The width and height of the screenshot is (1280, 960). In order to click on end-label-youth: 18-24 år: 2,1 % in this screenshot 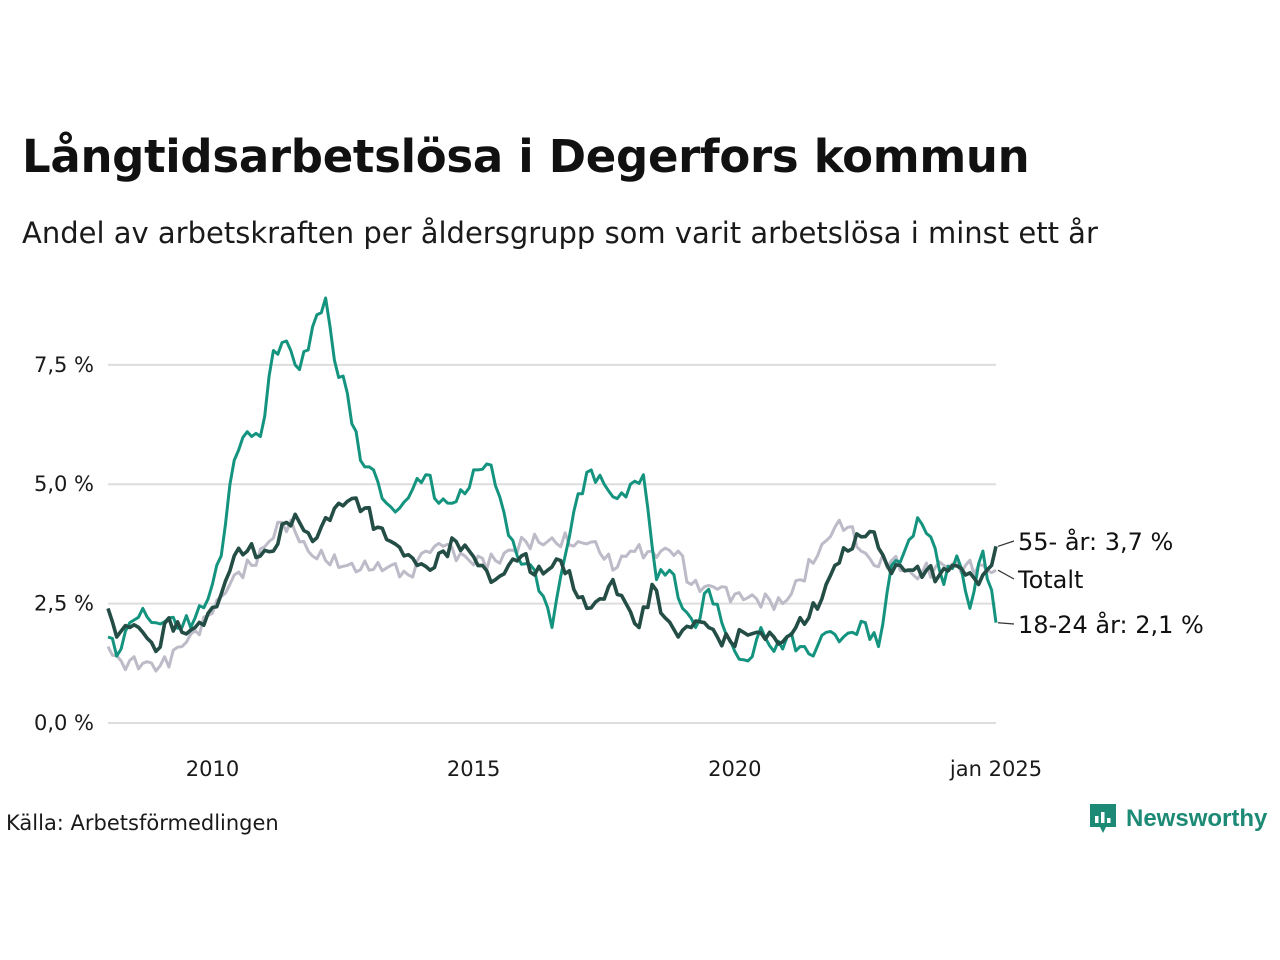, I will do `click(1111, 624)`.